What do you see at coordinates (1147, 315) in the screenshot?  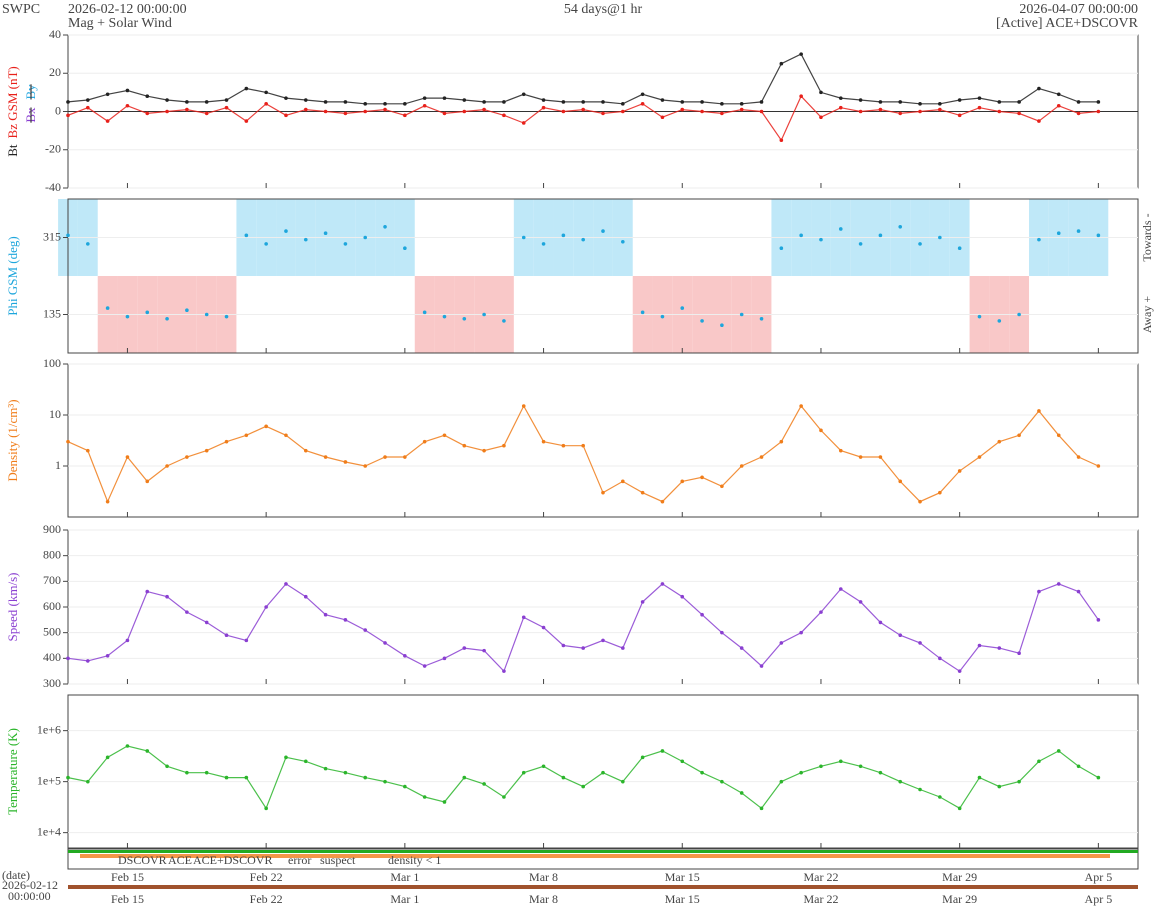 I see `sector-label: Away +` at bounding box center [1147, 315].